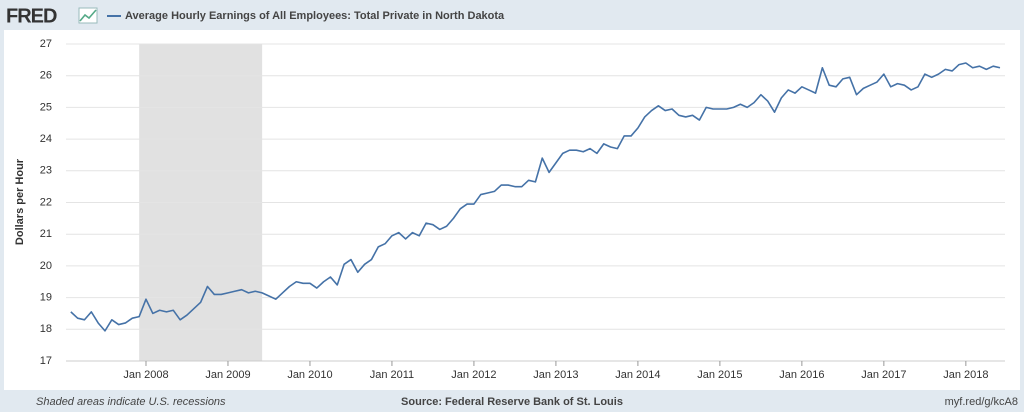 This screenshot has height=412, width=1024. I want to click on y-tick-label: 24, so click(46, 139).